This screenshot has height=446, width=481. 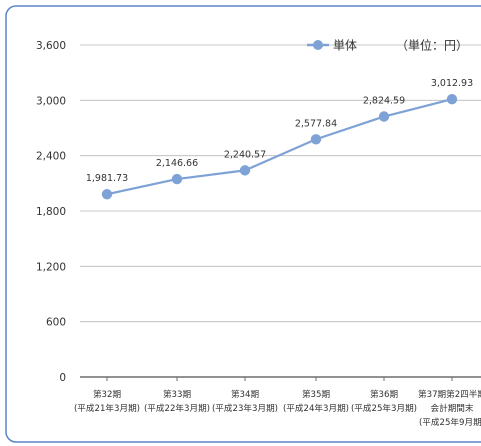 What do you see at coordinates (384, 394) in the screenshot?
I see `x-category-label: 第36期` at bounding box center [384, 394].